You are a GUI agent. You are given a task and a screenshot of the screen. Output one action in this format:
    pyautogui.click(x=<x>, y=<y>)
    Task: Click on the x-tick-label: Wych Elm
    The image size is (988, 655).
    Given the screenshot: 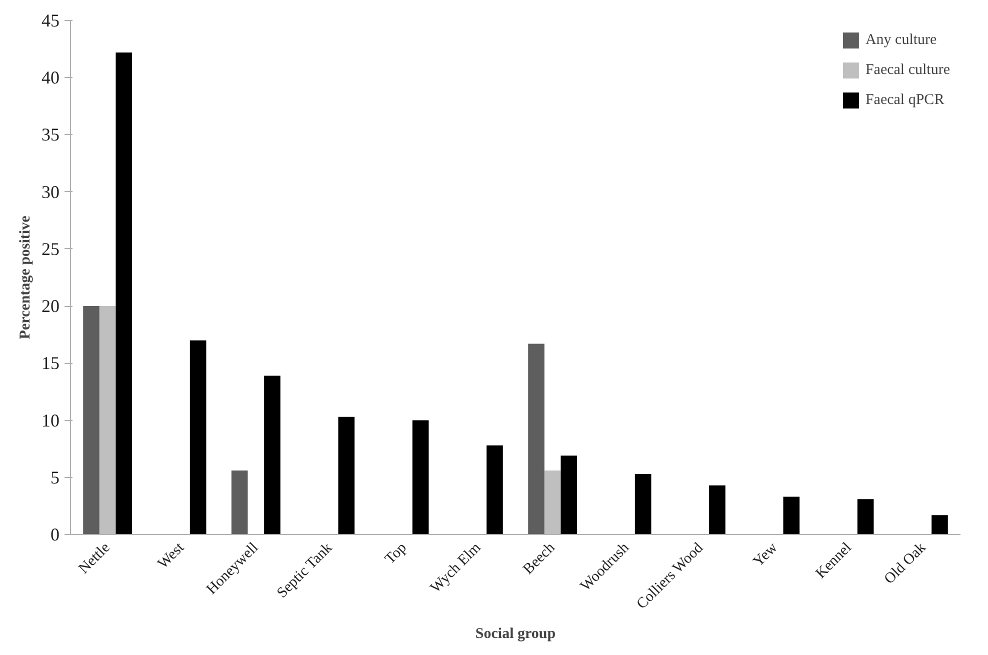 What is the action you would take?
    pyautogui.click(x=456, y=568)
    